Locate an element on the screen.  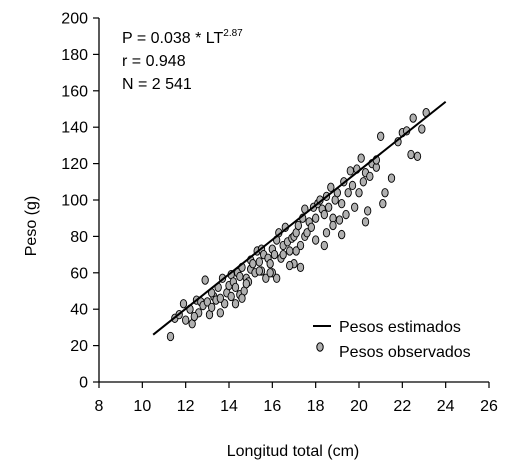
y-tick-label: 40 is located at coordinates (79, 310).